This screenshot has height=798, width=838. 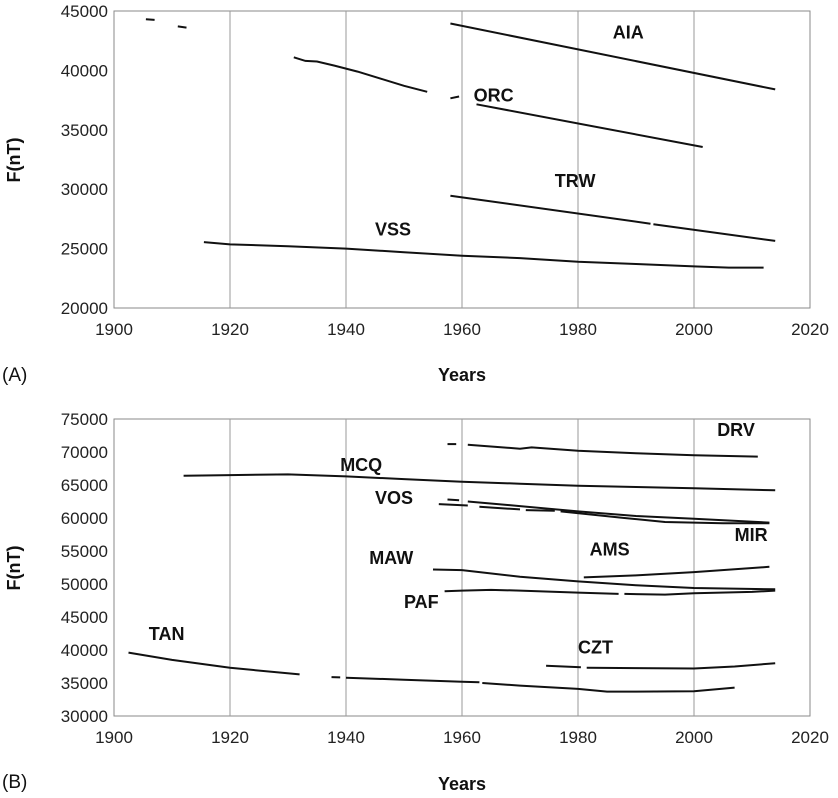 I want to click on series-orc: ORC, so click(x=498, y=102).